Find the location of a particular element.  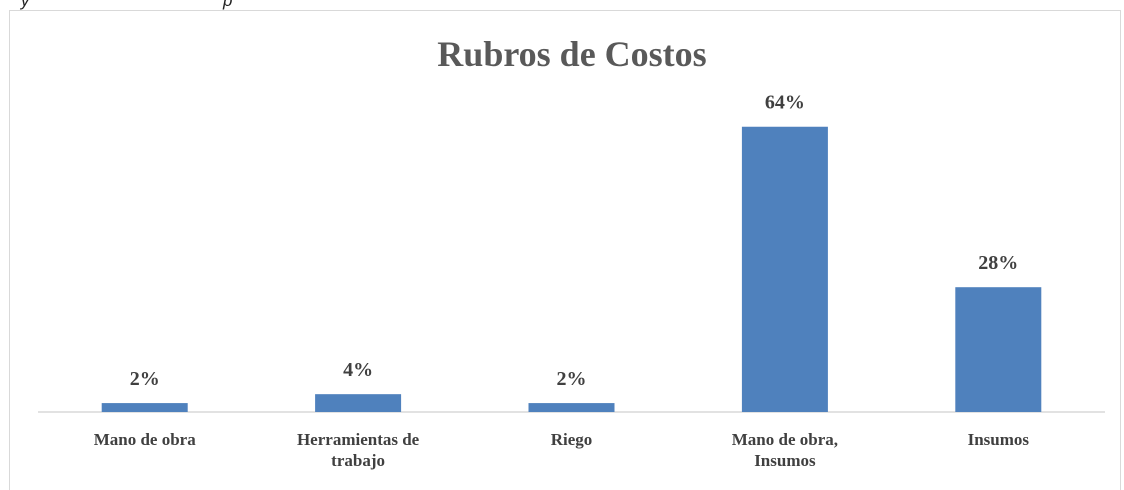

data-label-3: 2% is located at coordinates (572, 379).